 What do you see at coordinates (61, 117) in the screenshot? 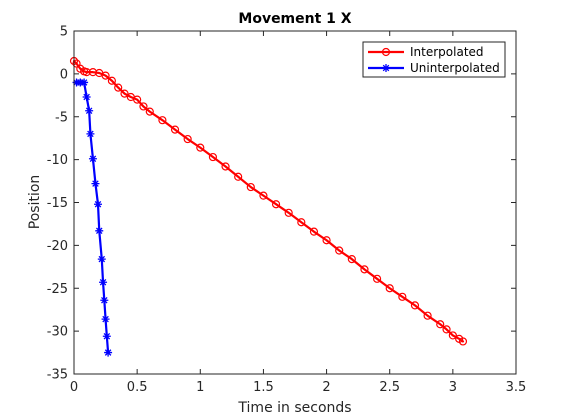
I see `y-tick-label: -5` at bounding box center [61, 117].